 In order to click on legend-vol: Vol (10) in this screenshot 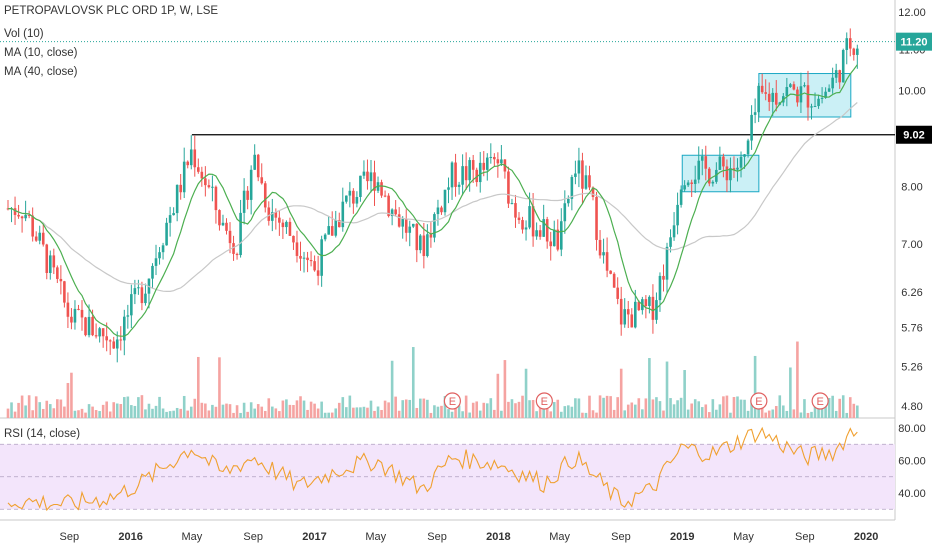, I will do `click(24, 34)`.